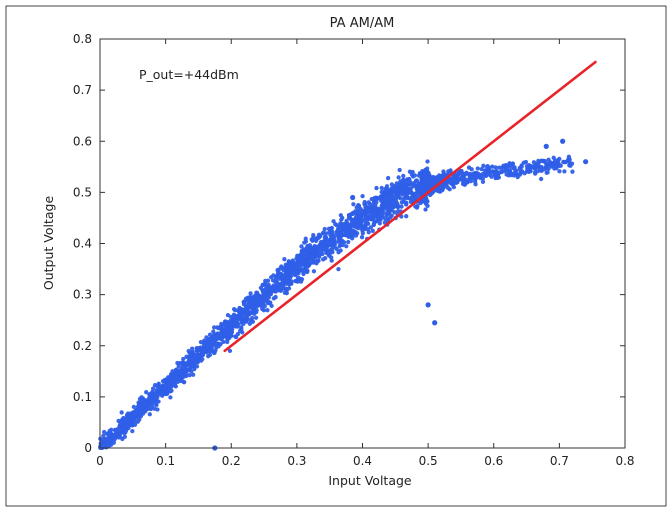 Image resolution: width=672 pixels, height=516 pixels. What do you see at coordinates (82, 39) in the screenshot?
I see `y-tick-label: 0.8` at bounding box center [82, 39].